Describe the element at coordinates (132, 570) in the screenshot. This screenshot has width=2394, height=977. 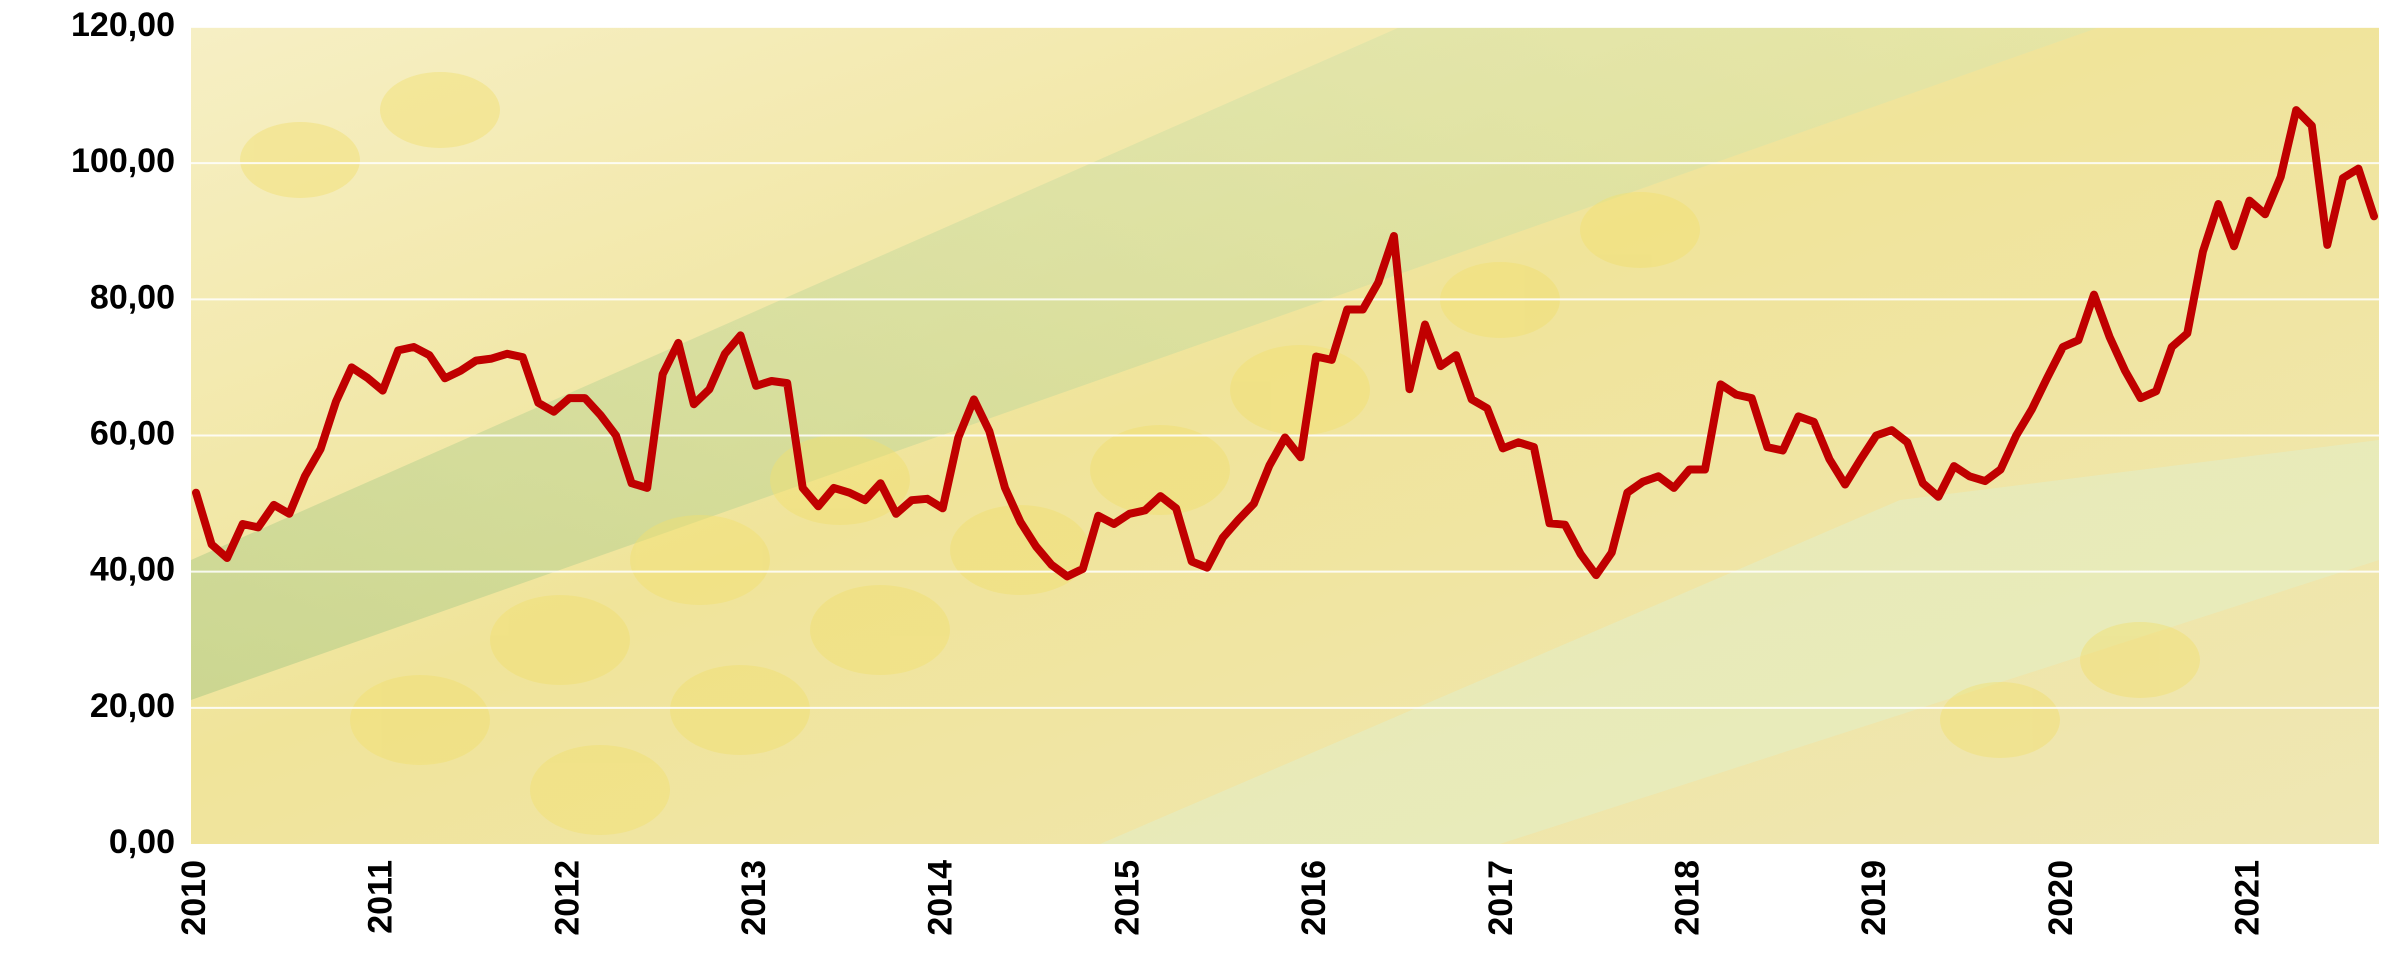
I see `y-tick-label: 40,00` at that location.